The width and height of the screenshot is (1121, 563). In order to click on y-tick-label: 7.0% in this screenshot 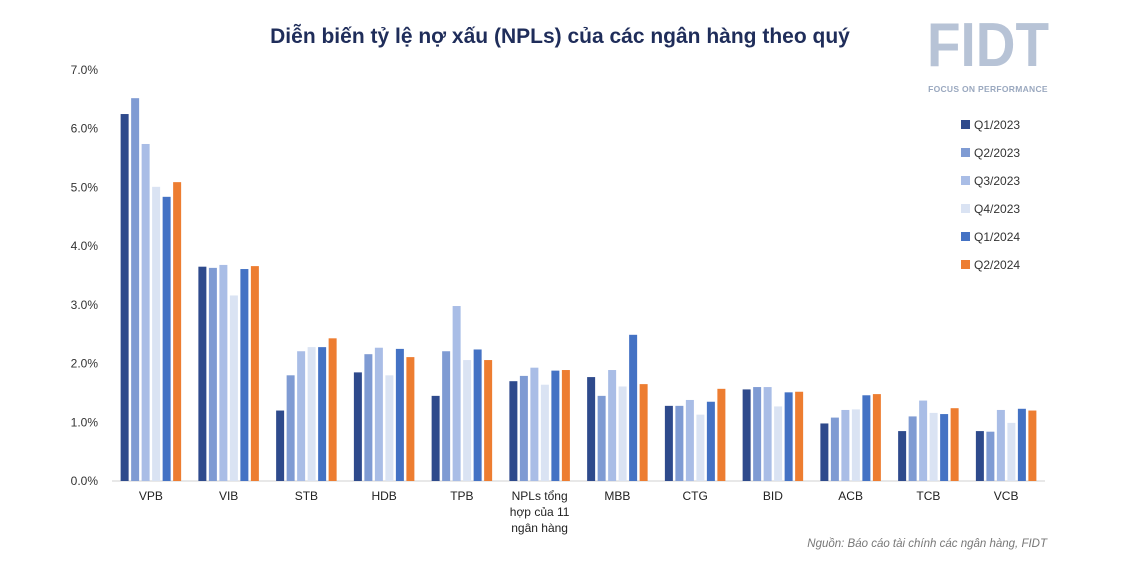, I will do `click(85, 70)`.